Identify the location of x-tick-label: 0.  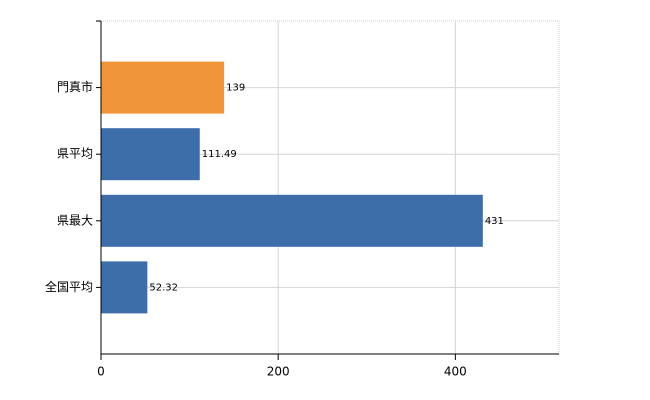
(101, 372).